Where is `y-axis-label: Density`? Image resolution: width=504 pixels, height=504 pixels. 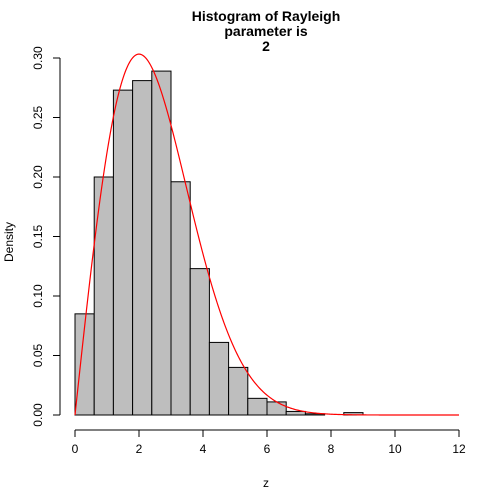 y-axis-label: Density is located at coordinates (9, 242).